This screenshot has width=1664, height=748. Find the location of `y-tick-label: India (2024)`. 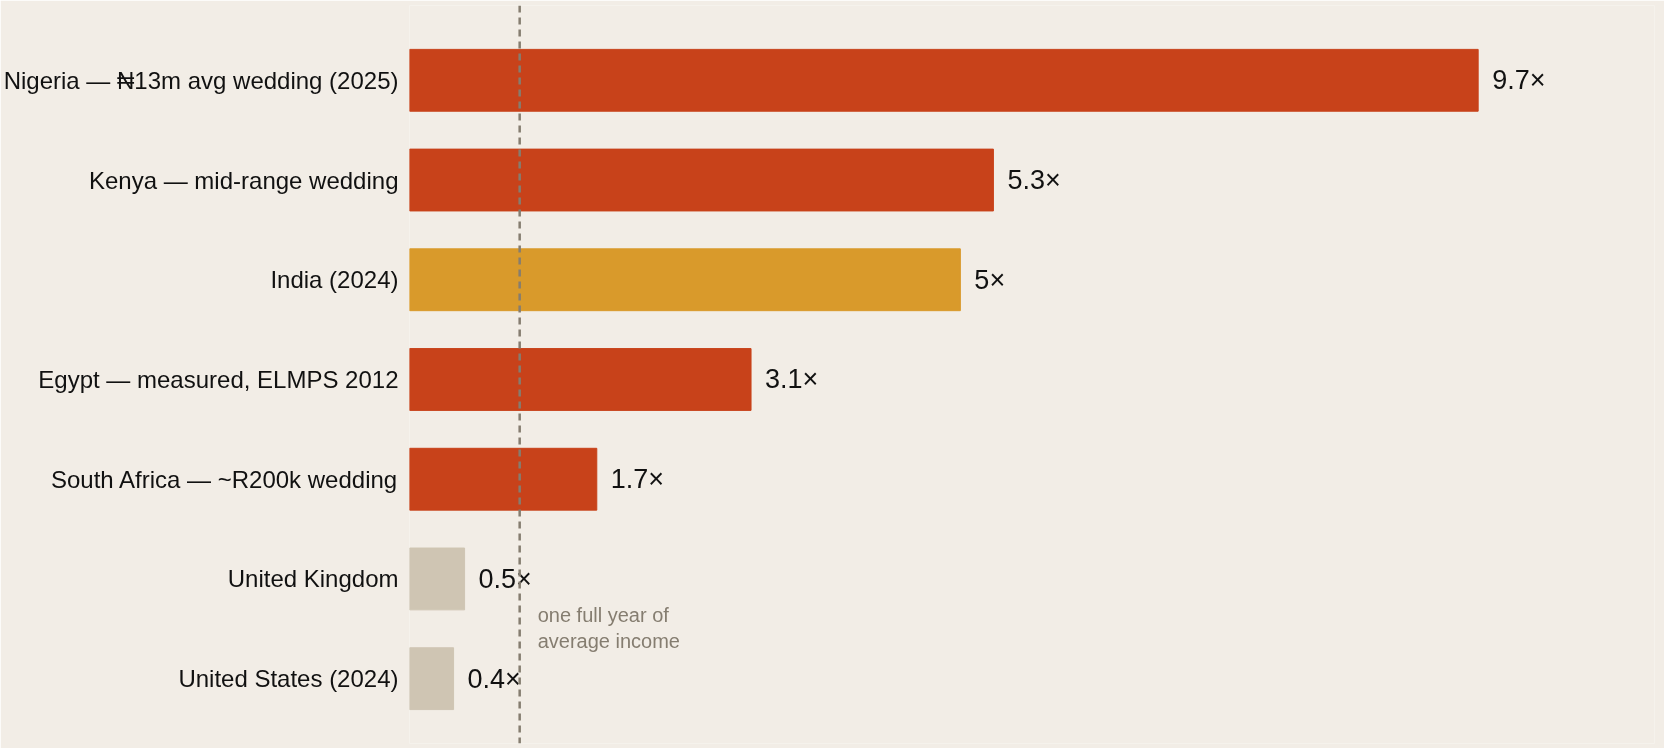

y-tick-label: India (2024) is located at coordinates (334, 280).